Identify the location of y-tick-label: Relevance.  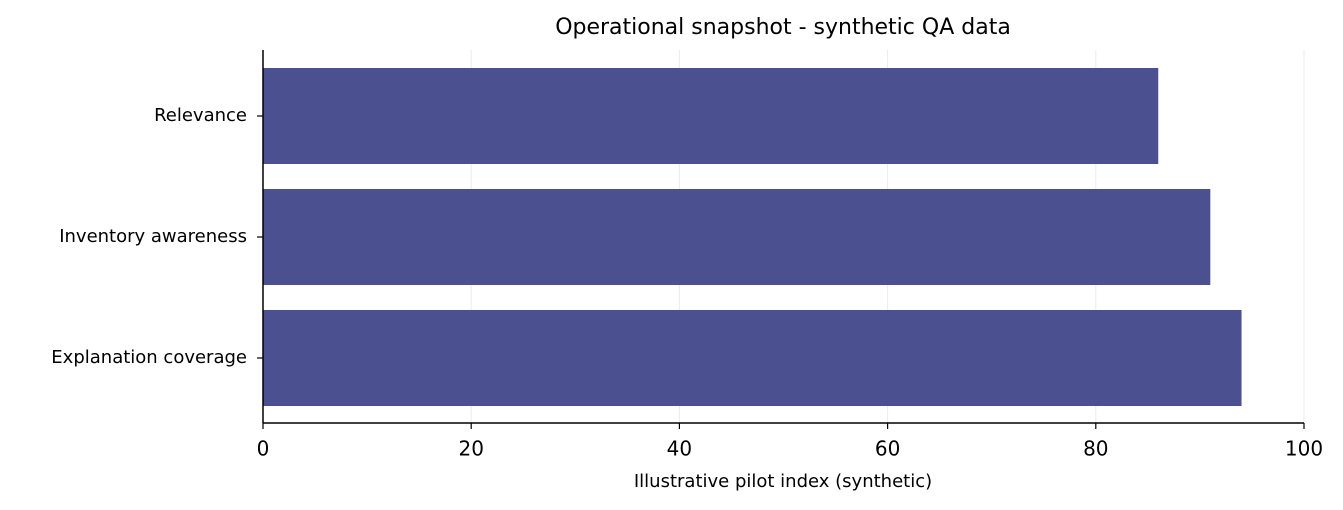
(200, 115).